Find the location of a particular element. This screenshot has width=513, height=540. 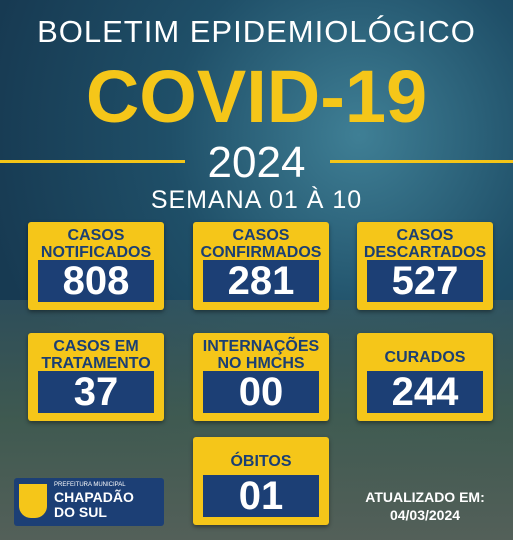

stat-value: 37 is located at coordinates (96, 392).